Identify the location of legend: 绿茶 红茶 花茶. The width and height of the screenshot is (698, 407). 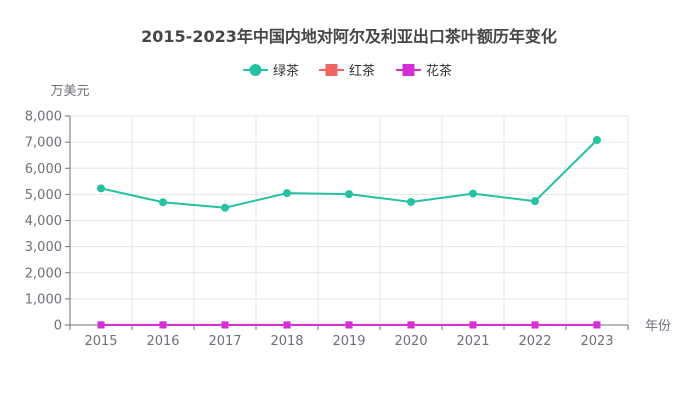
(347, 71).